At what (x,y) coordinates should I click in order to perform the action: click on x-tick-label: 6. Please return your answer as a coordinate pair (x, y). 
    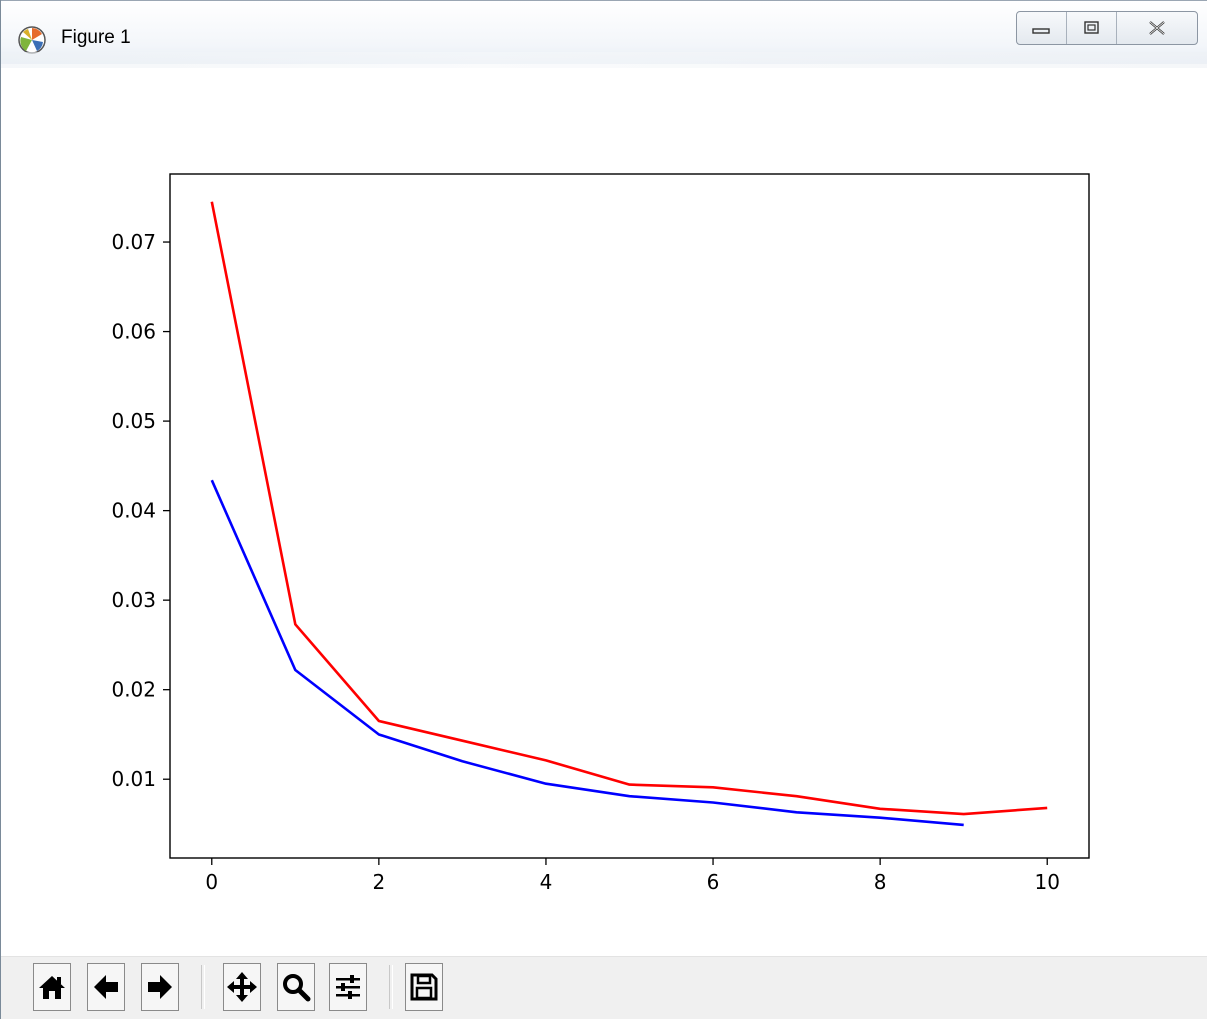
    Looking at the image, I should click on (713, 882).